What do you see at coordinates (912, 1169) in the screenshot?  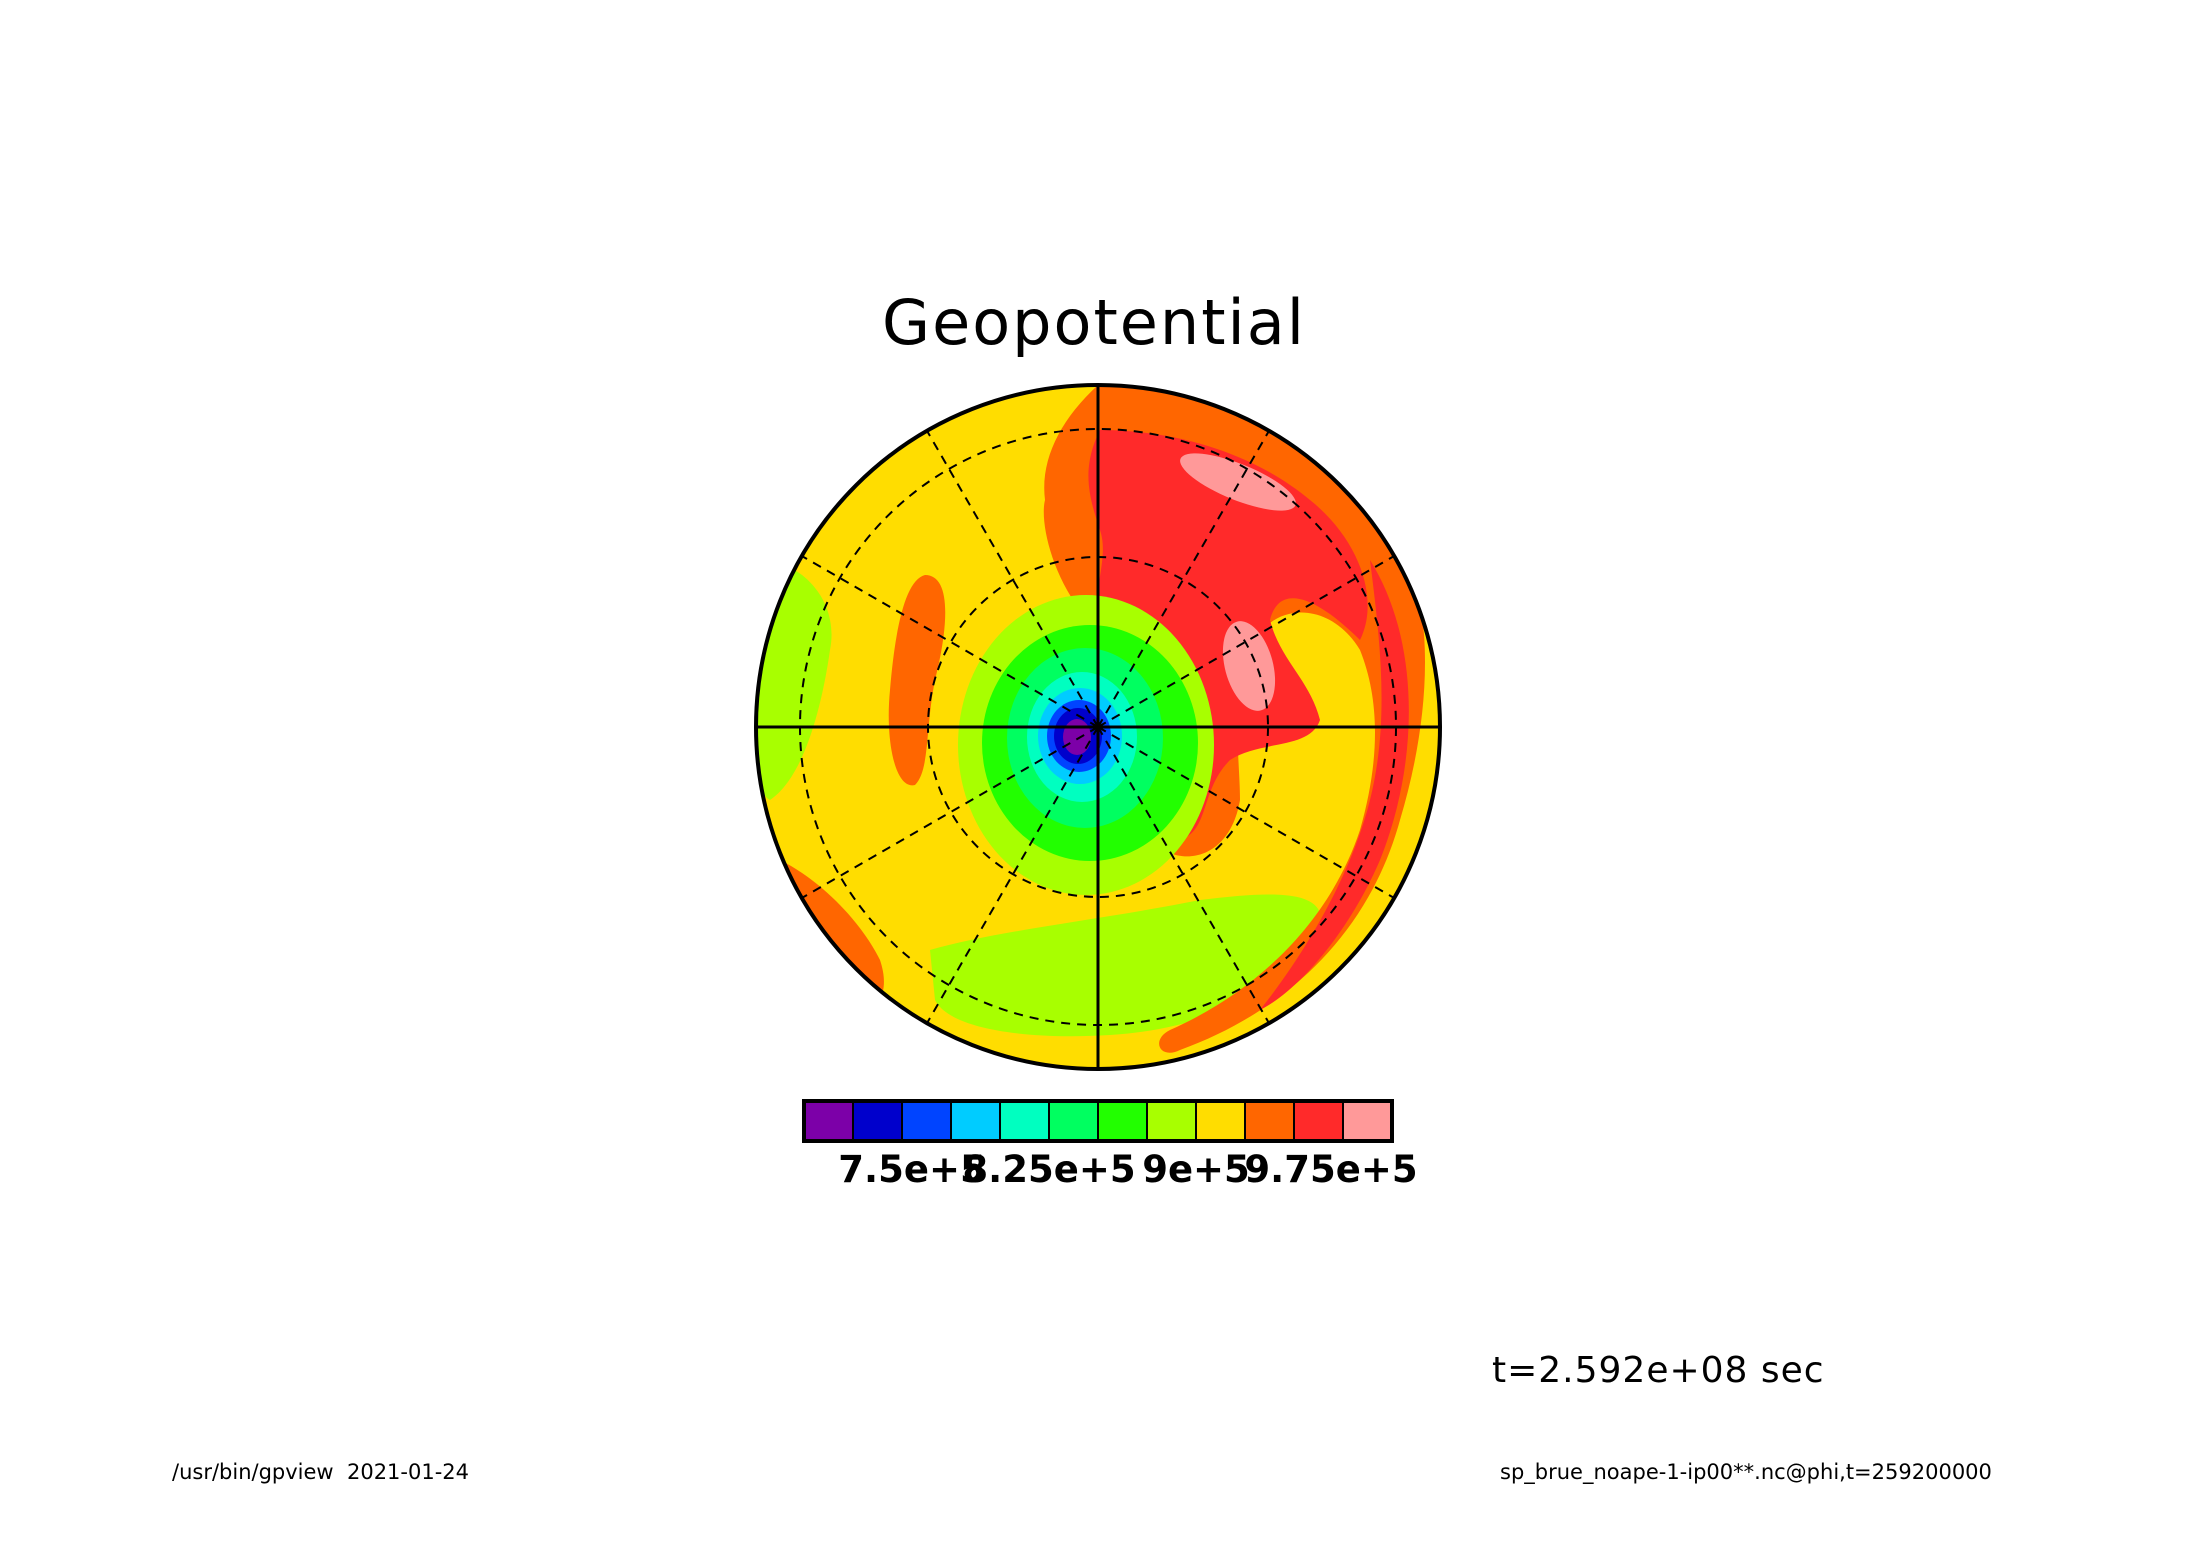 I see `colorbar-tick-label: 7.5e+5` at bounding box center [912, 1169].